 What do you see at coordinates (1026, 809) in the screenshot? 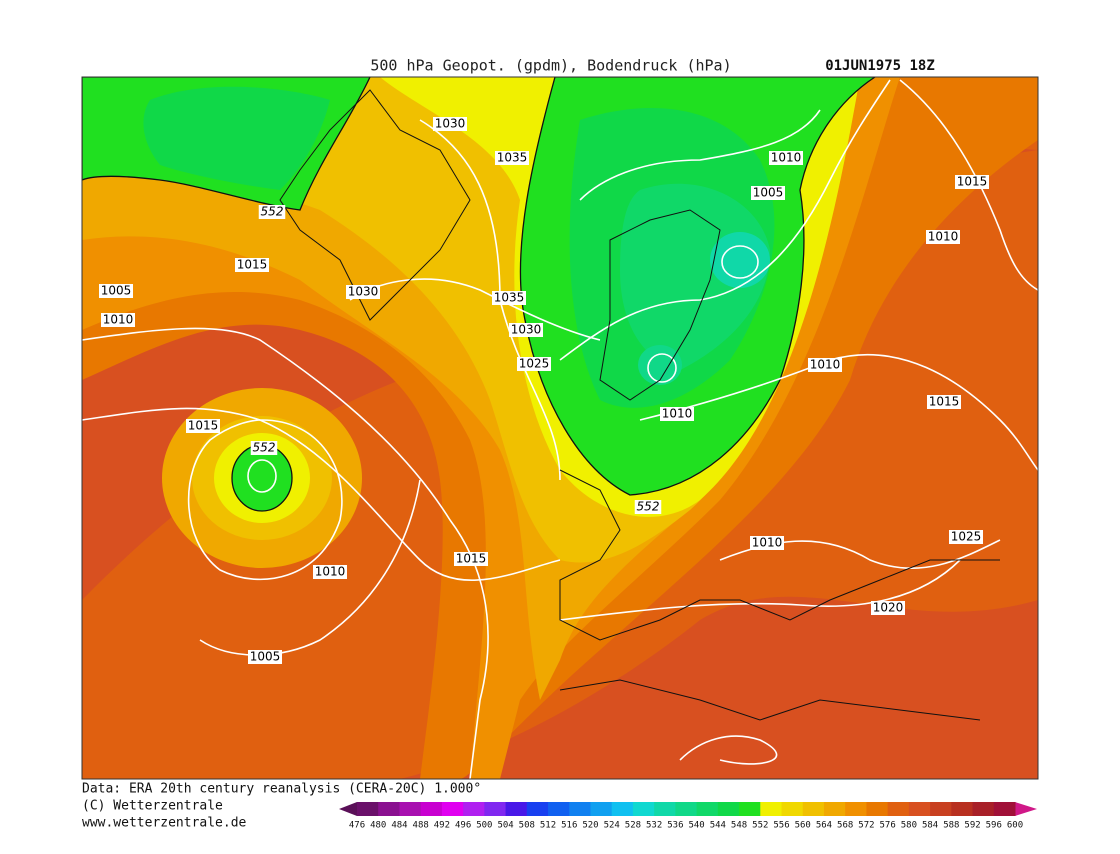
I see `colorbar-over` at bounding box center [1026, 809].